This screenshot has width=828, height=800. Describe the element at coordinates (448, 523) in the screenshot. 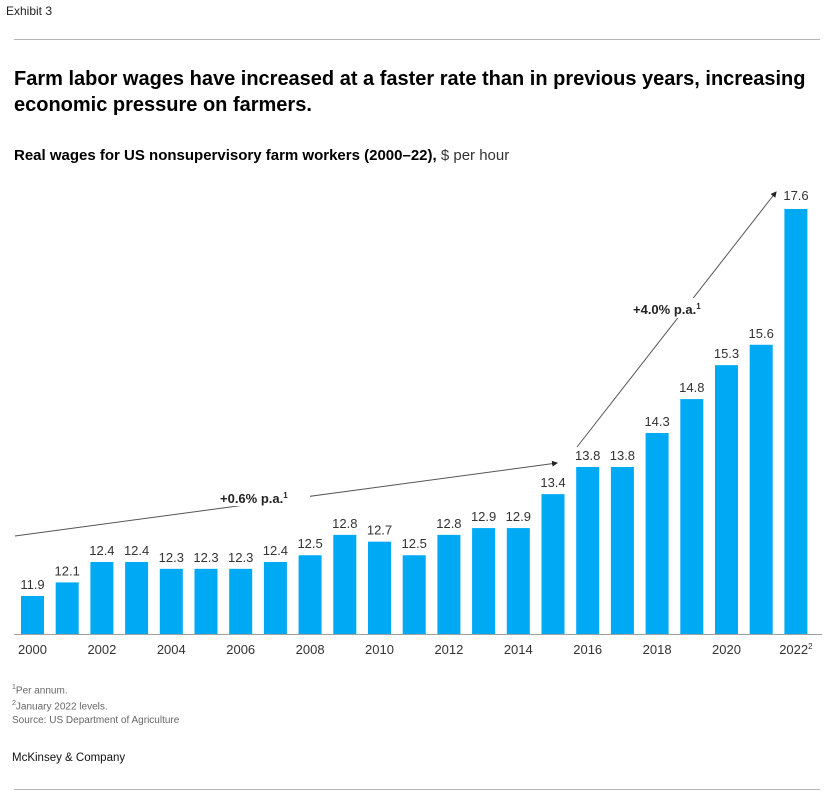

I see `value-label-2012: 12.8` at that location.